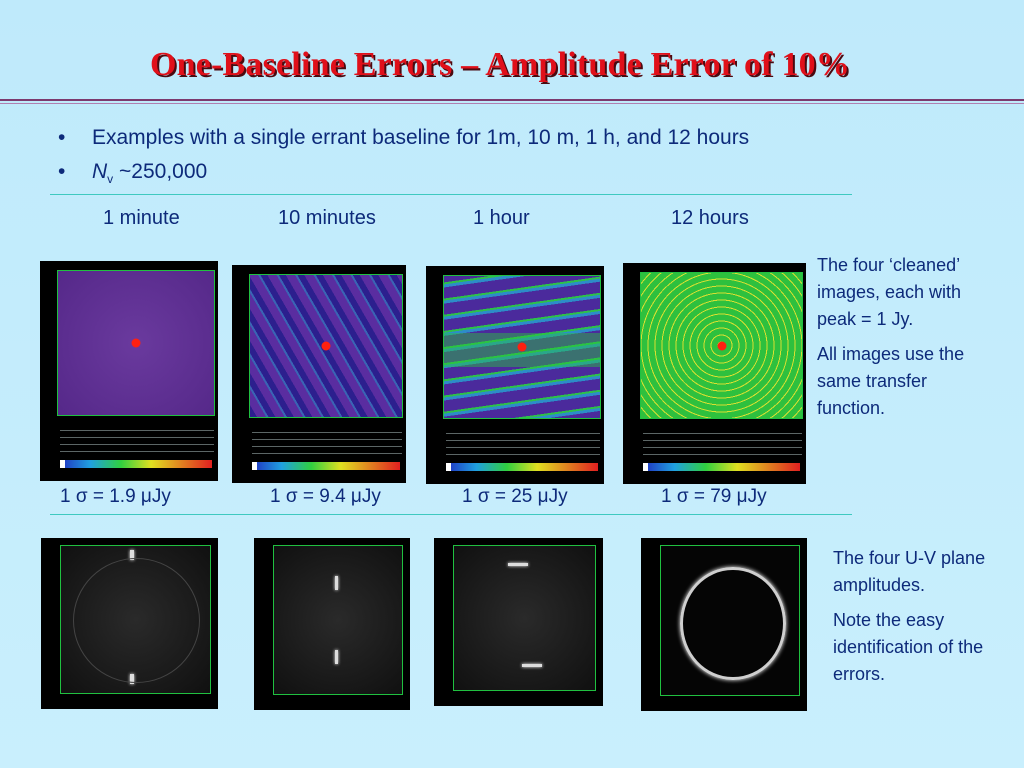 The width and height of the screenshot is (1024, 768). I want to click on cleaned-image-1min, so click(129, 371).